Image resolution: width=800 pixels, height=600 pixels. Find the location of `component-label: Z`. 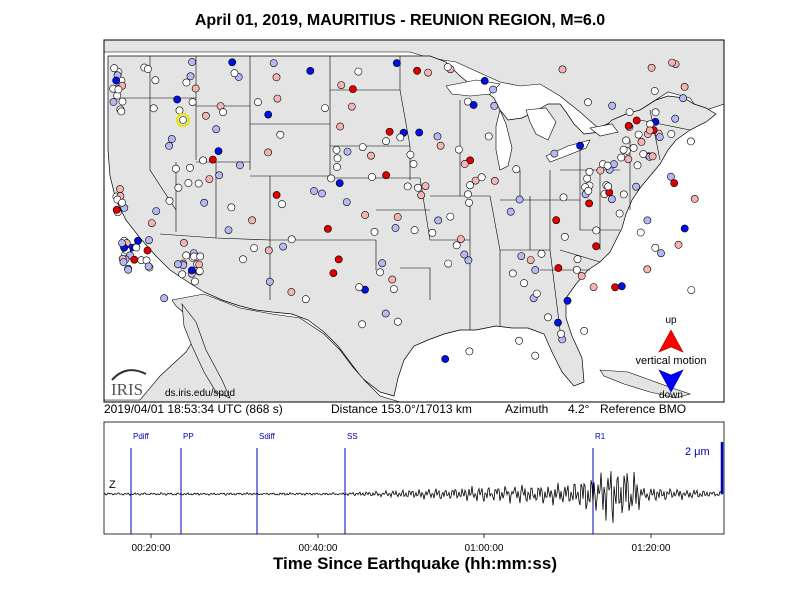

component-label: Z is located at coordinates (112, 485).